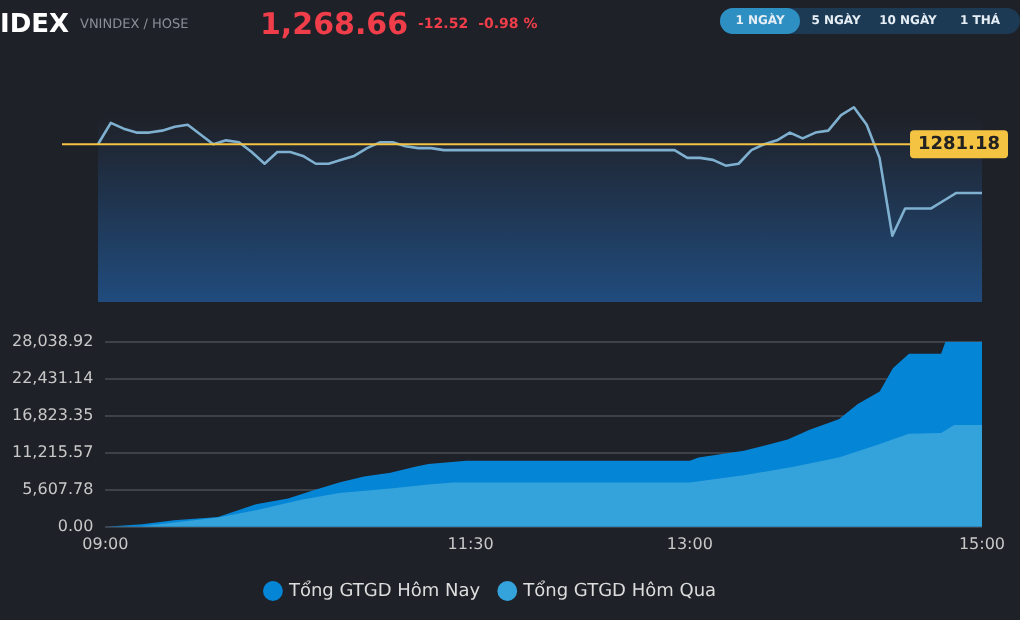 The width and height of the screenshot is (1020, 620). What do you see at coordinates (959, 144) in the screenshot?
I see `annotation: 1281.18` at bounding box center [959, 144].